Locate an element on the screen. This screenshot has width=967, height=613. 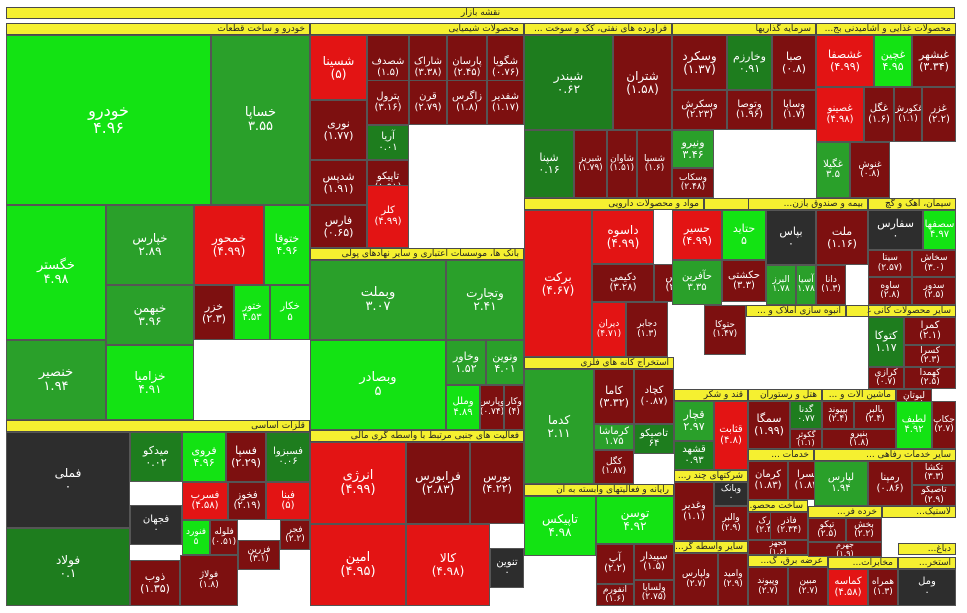
stock-cell-سمگا: سمگا (۱.۹۹) is located at coordinates (769, 425).